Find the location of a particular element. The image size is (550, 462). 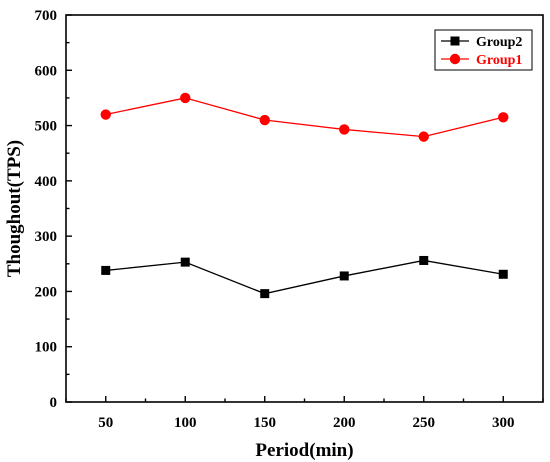

y-tick-label: 300 is located at coordinates (46, 237).